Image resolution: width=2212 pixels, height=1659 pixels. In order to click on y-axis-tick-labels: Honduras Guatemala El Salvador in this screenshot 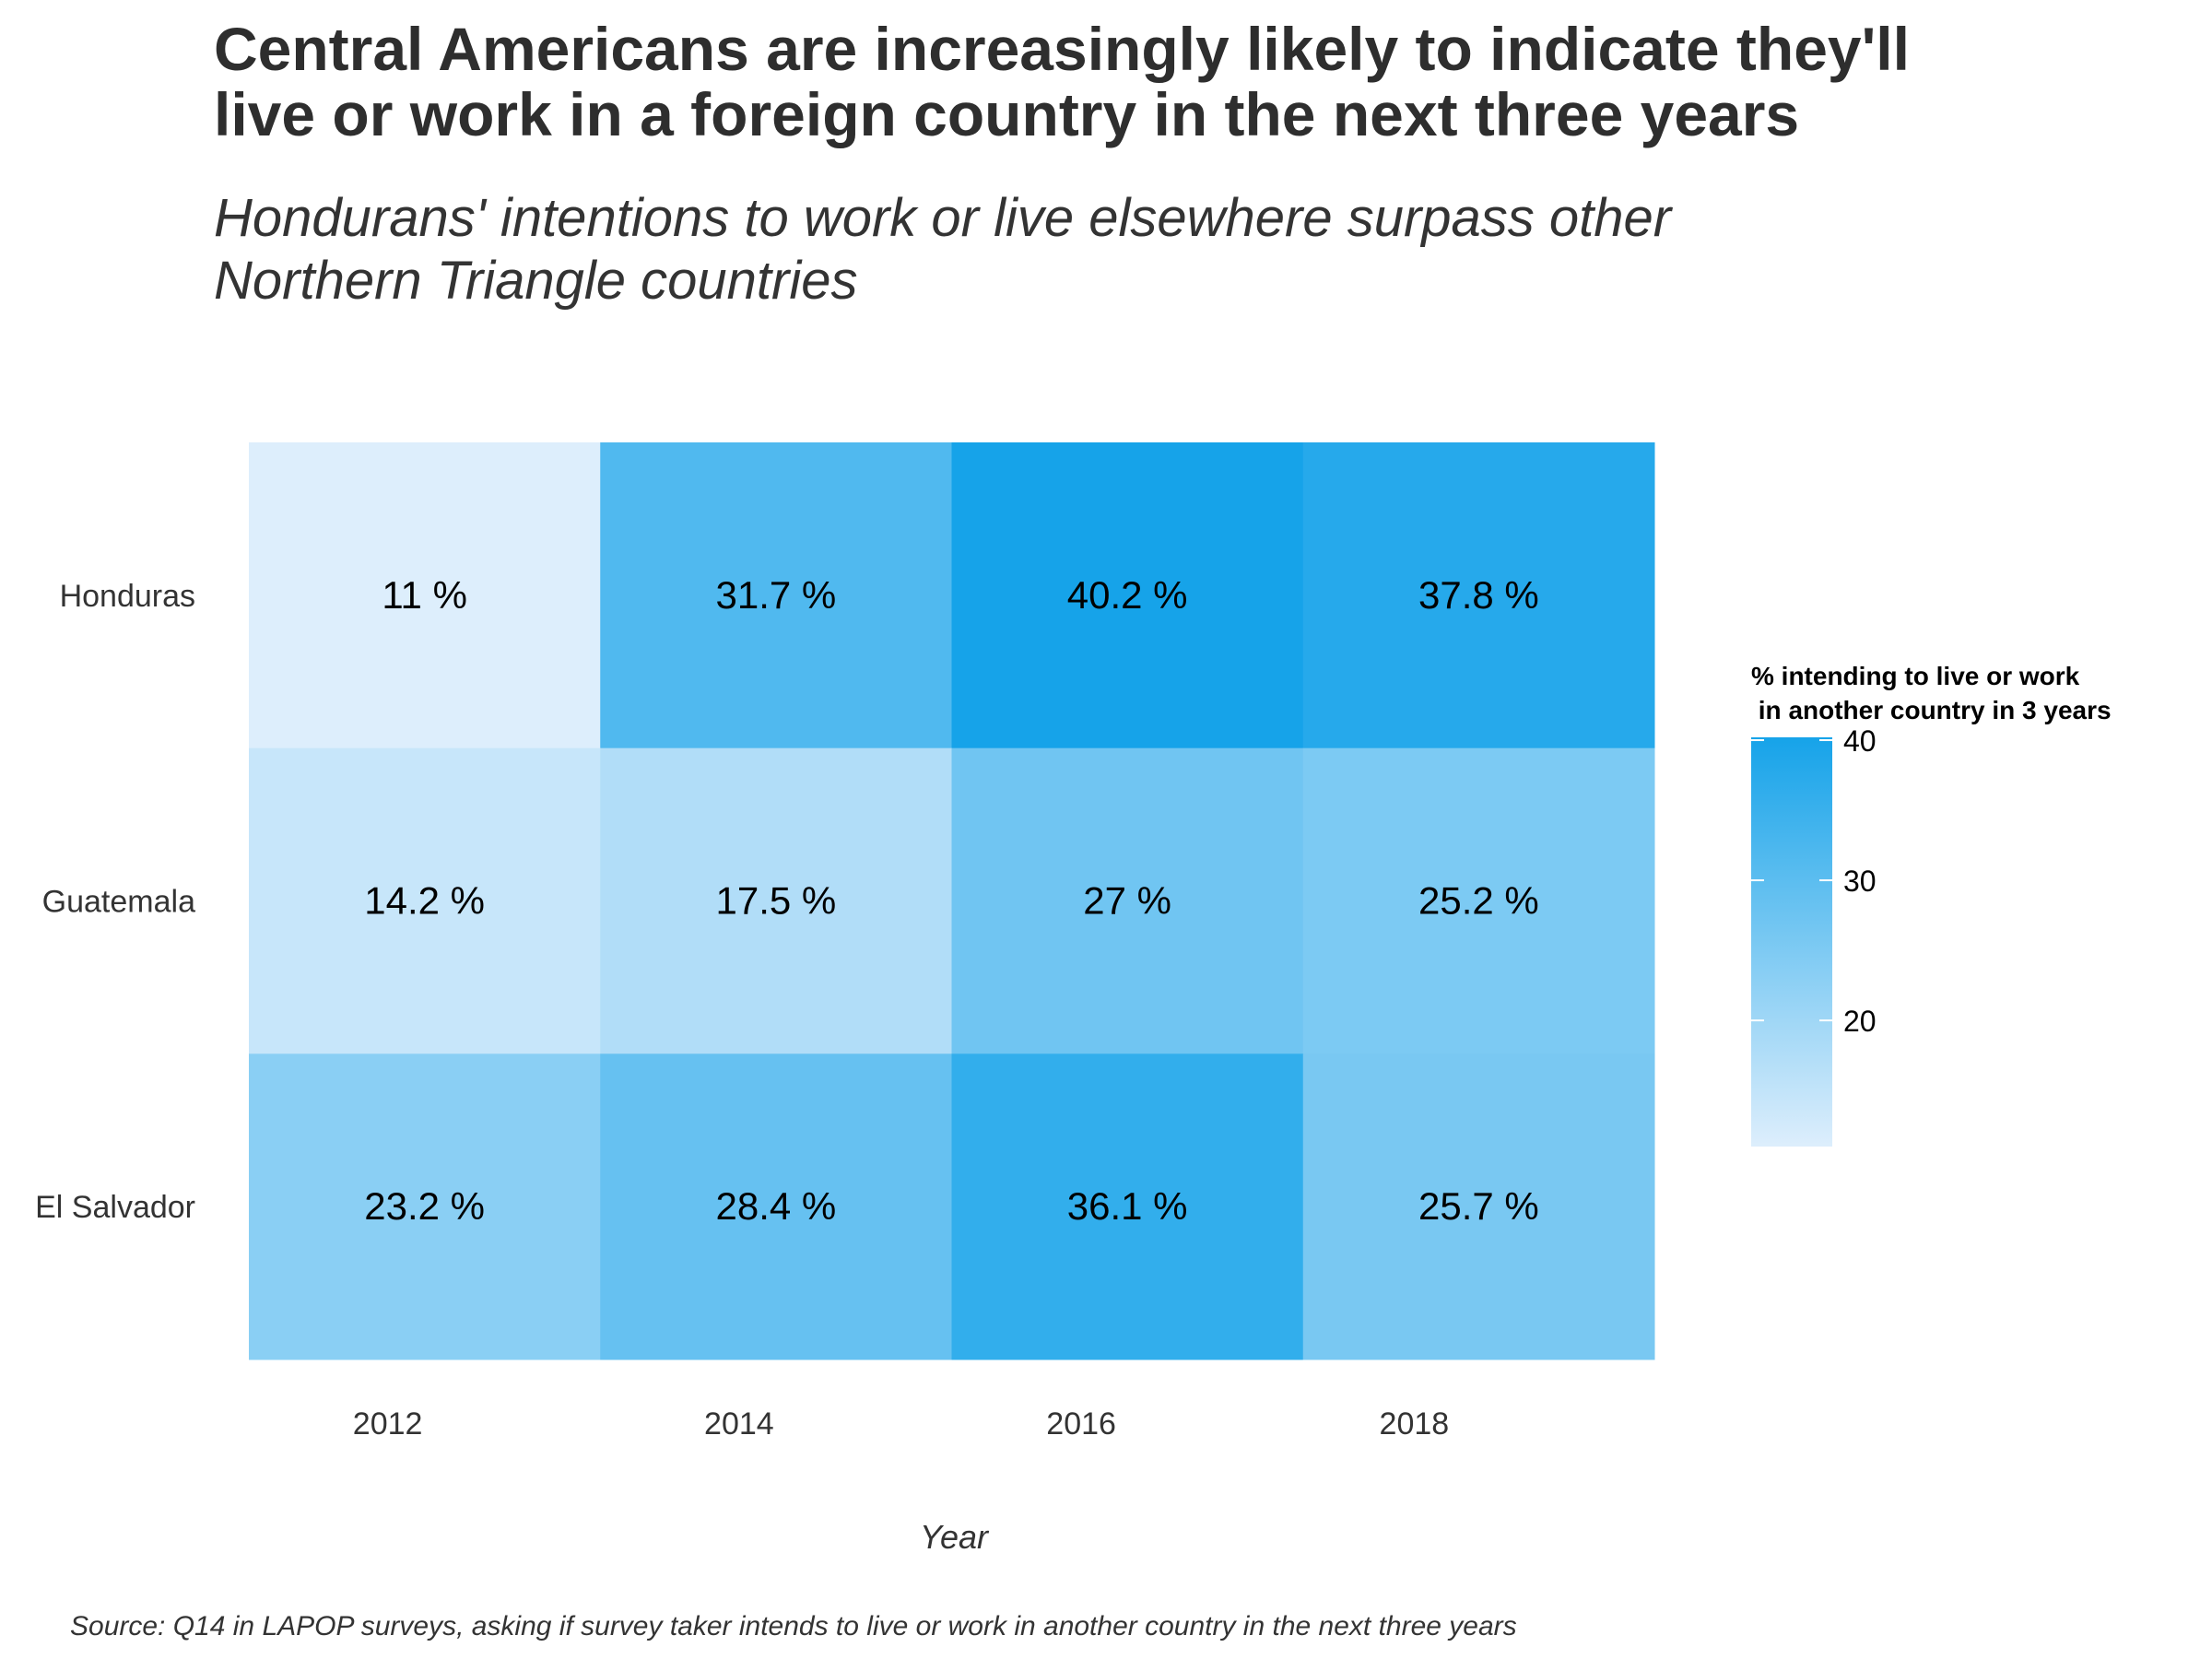, I will do `click(115, 902)`.